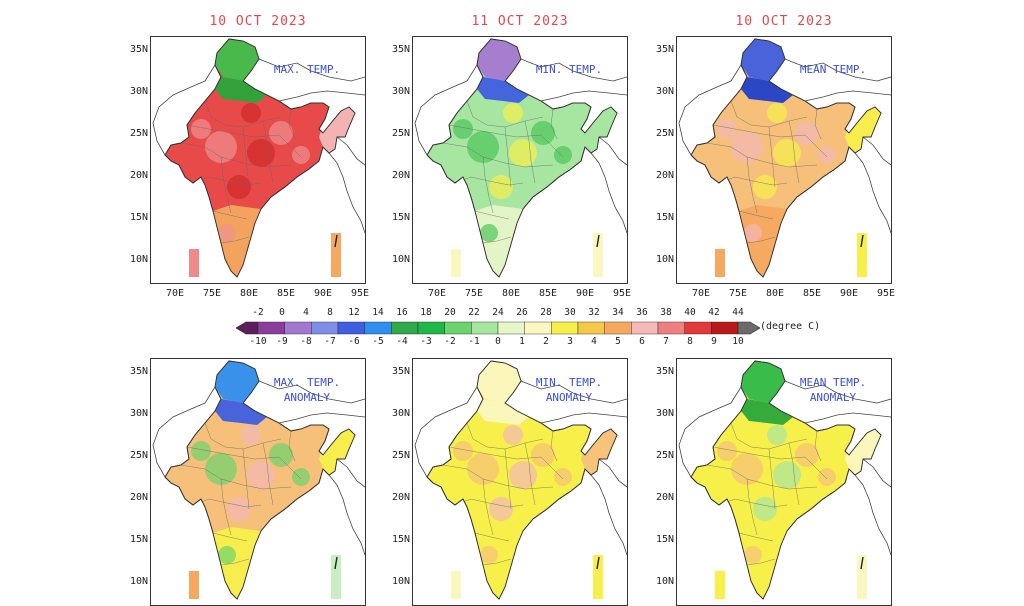 Image resolution: width=1024 pixels, height=606 pixels. Describe the element at coordinates (862, 255) in the screenshot. I see `andaman-swatch` at that location.